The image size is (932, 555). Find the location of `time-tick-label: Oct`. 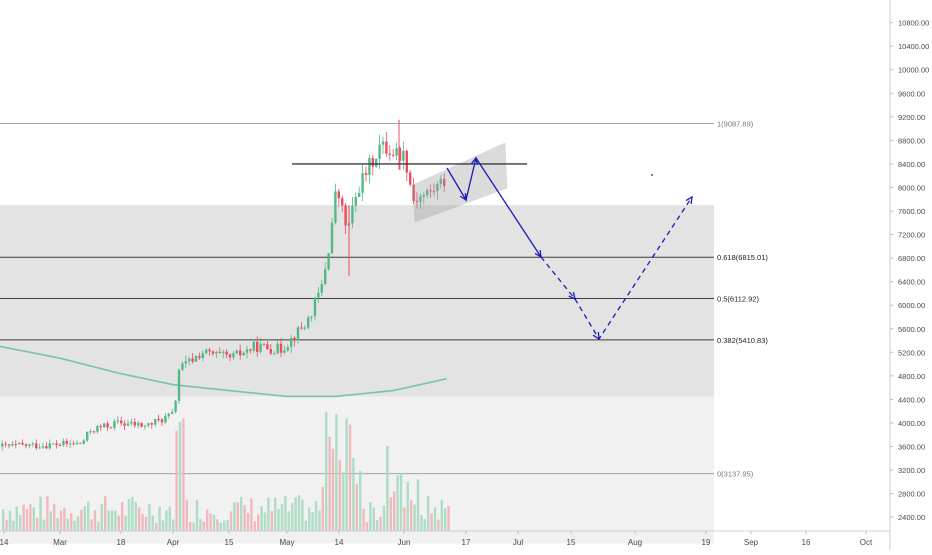

time-tick-label: Oct is located at coordinates (866, 542).